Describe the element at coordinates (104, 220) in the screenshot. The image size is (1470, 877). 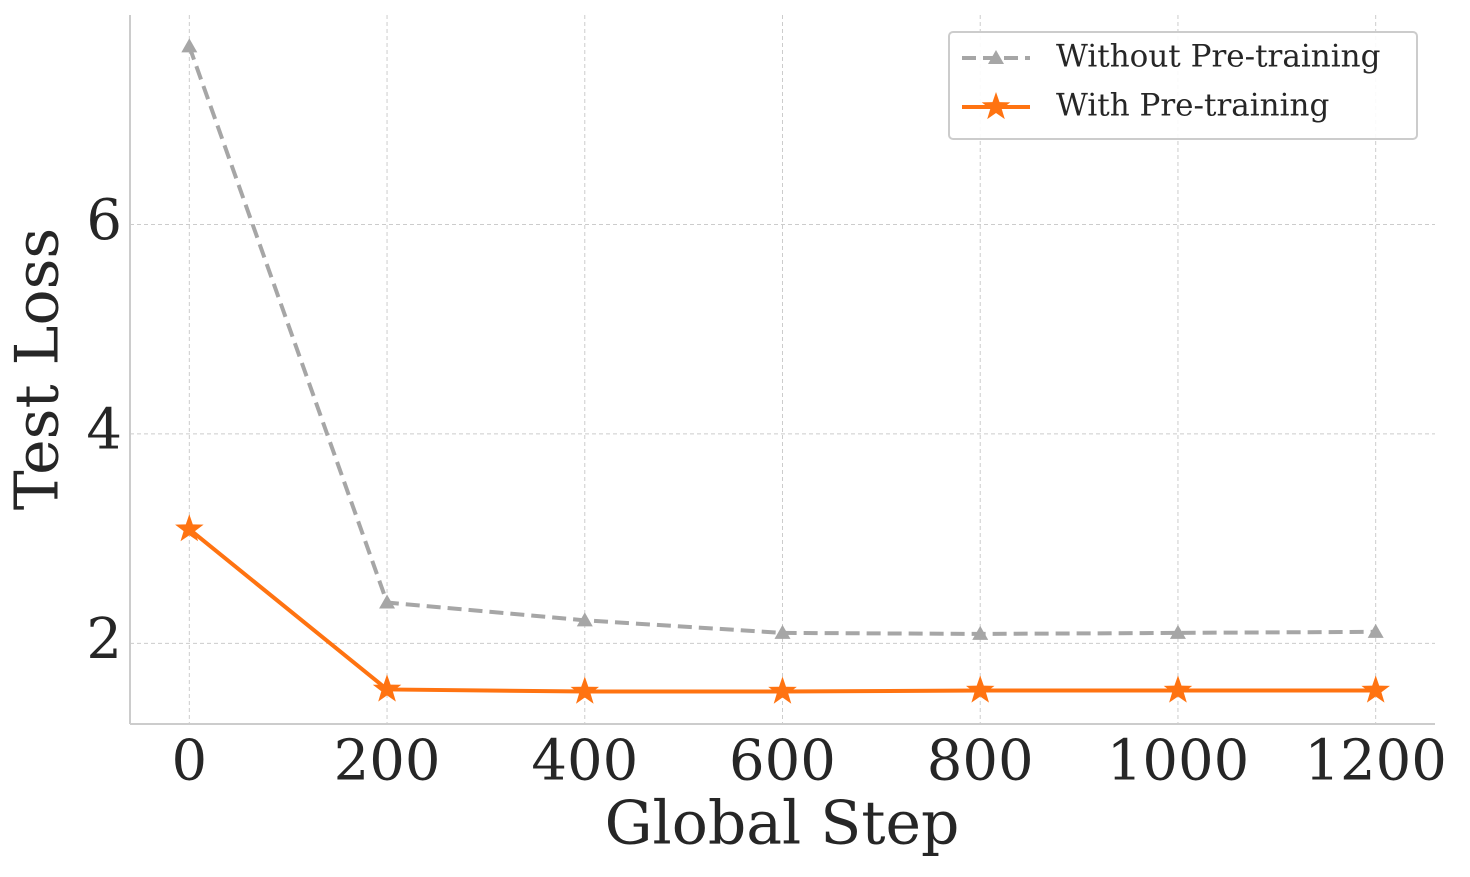
I see `y-tick-label: 6` at that location.